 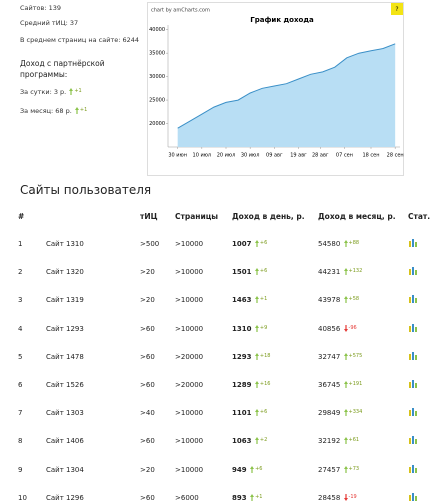 I want to click on cell: 2, so click(x=20, y=272).